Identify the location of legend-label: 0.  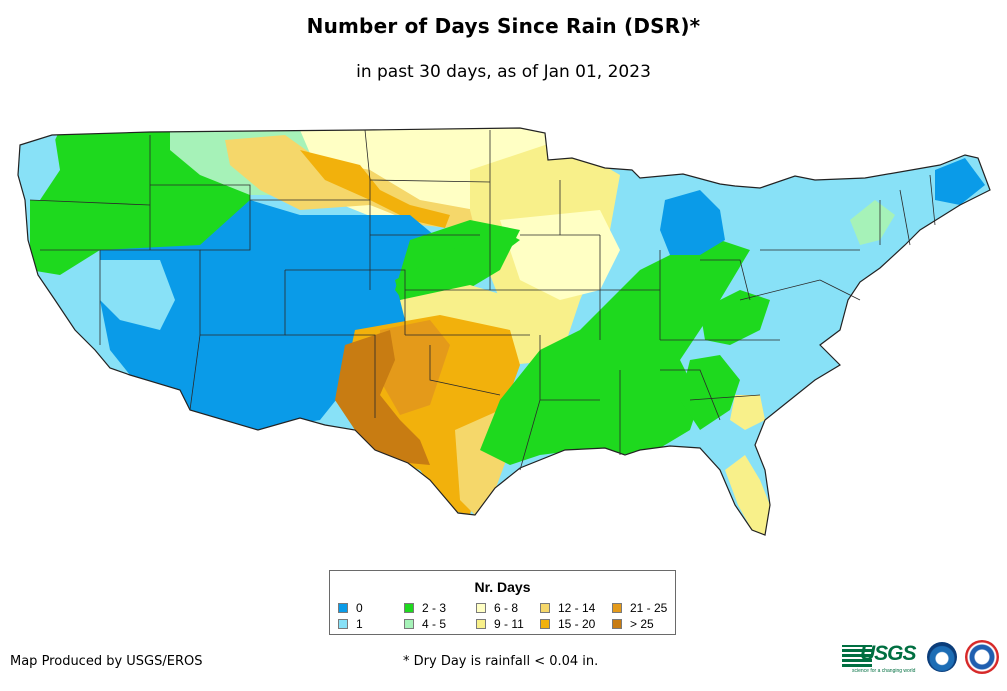
(359, 608).